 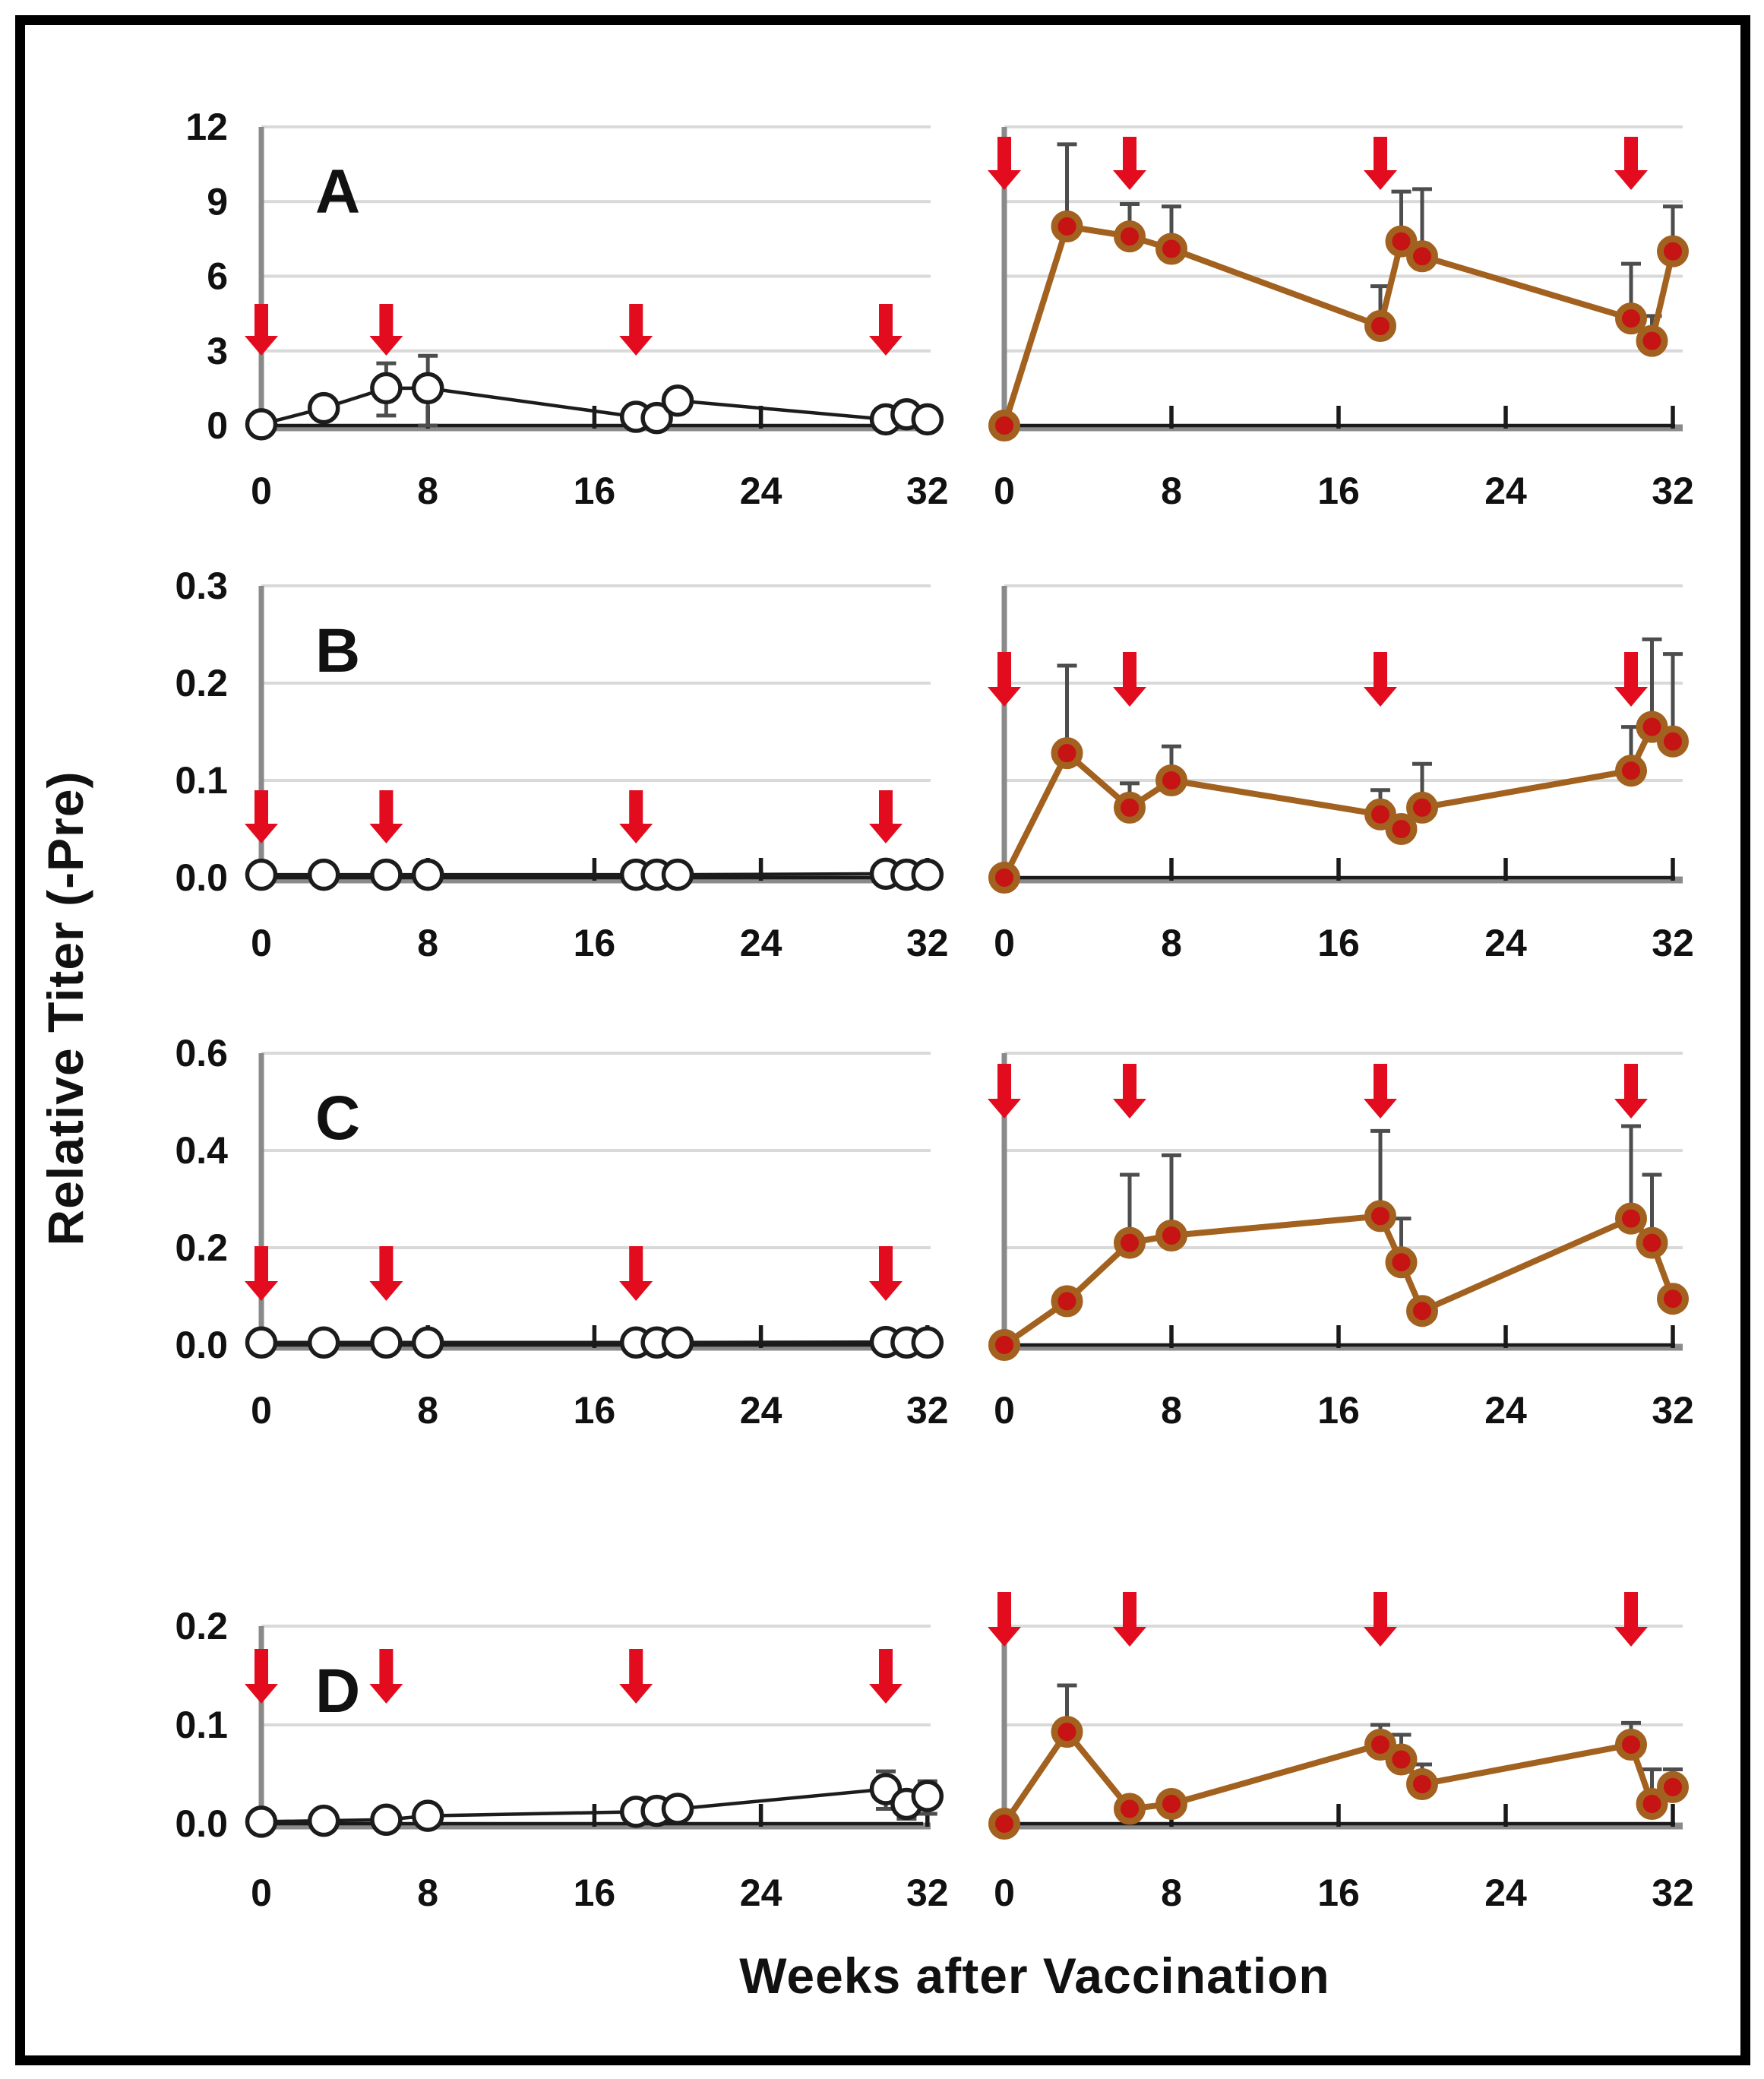 I want to click on panel-label-b: B, so click(x=338, y=650).